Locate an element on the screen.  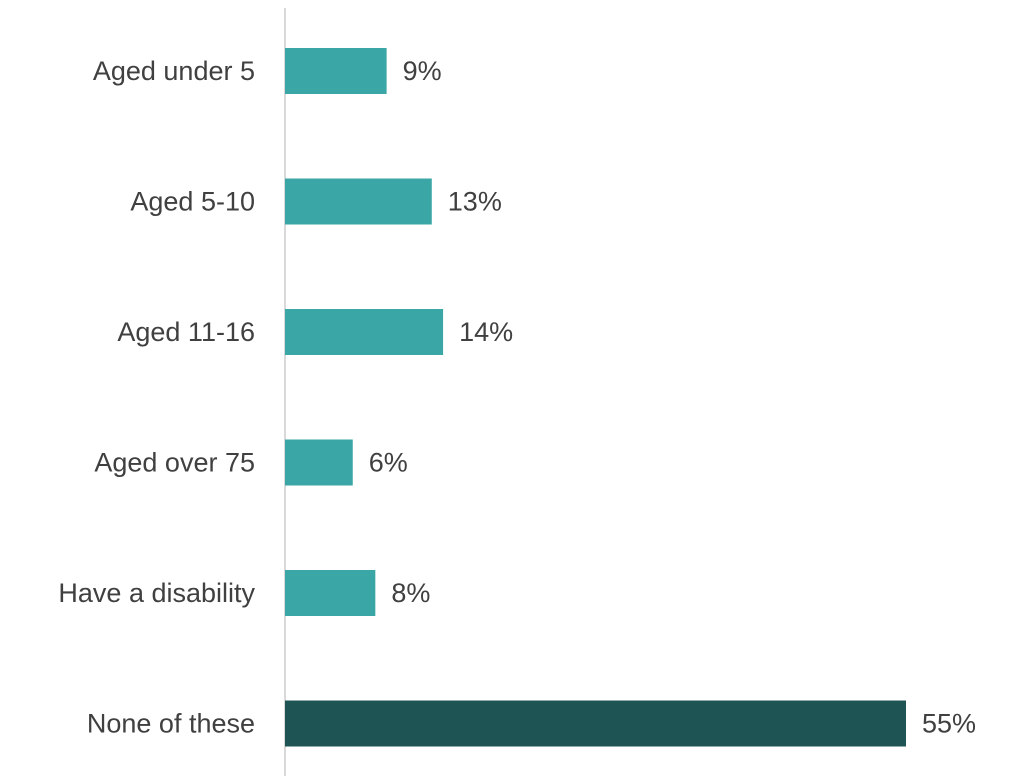
data-label: 8% is located at coordinates (410, 593).